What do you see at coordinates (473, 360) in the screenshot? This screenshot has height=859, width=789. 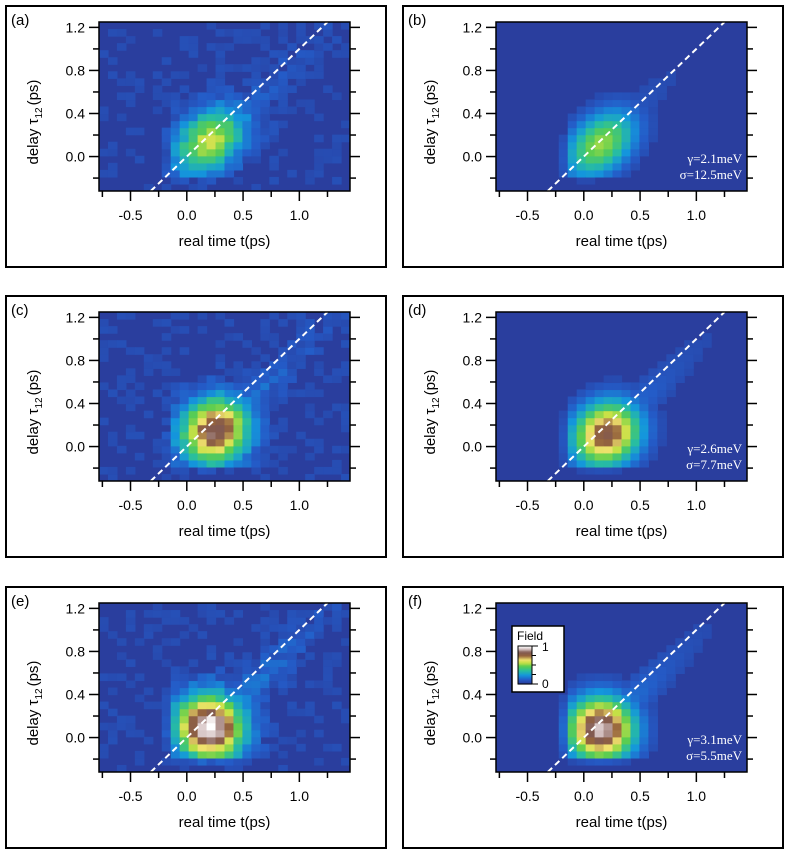 I see `y-tick-label: 0.8` at bounding box center [473, 360].